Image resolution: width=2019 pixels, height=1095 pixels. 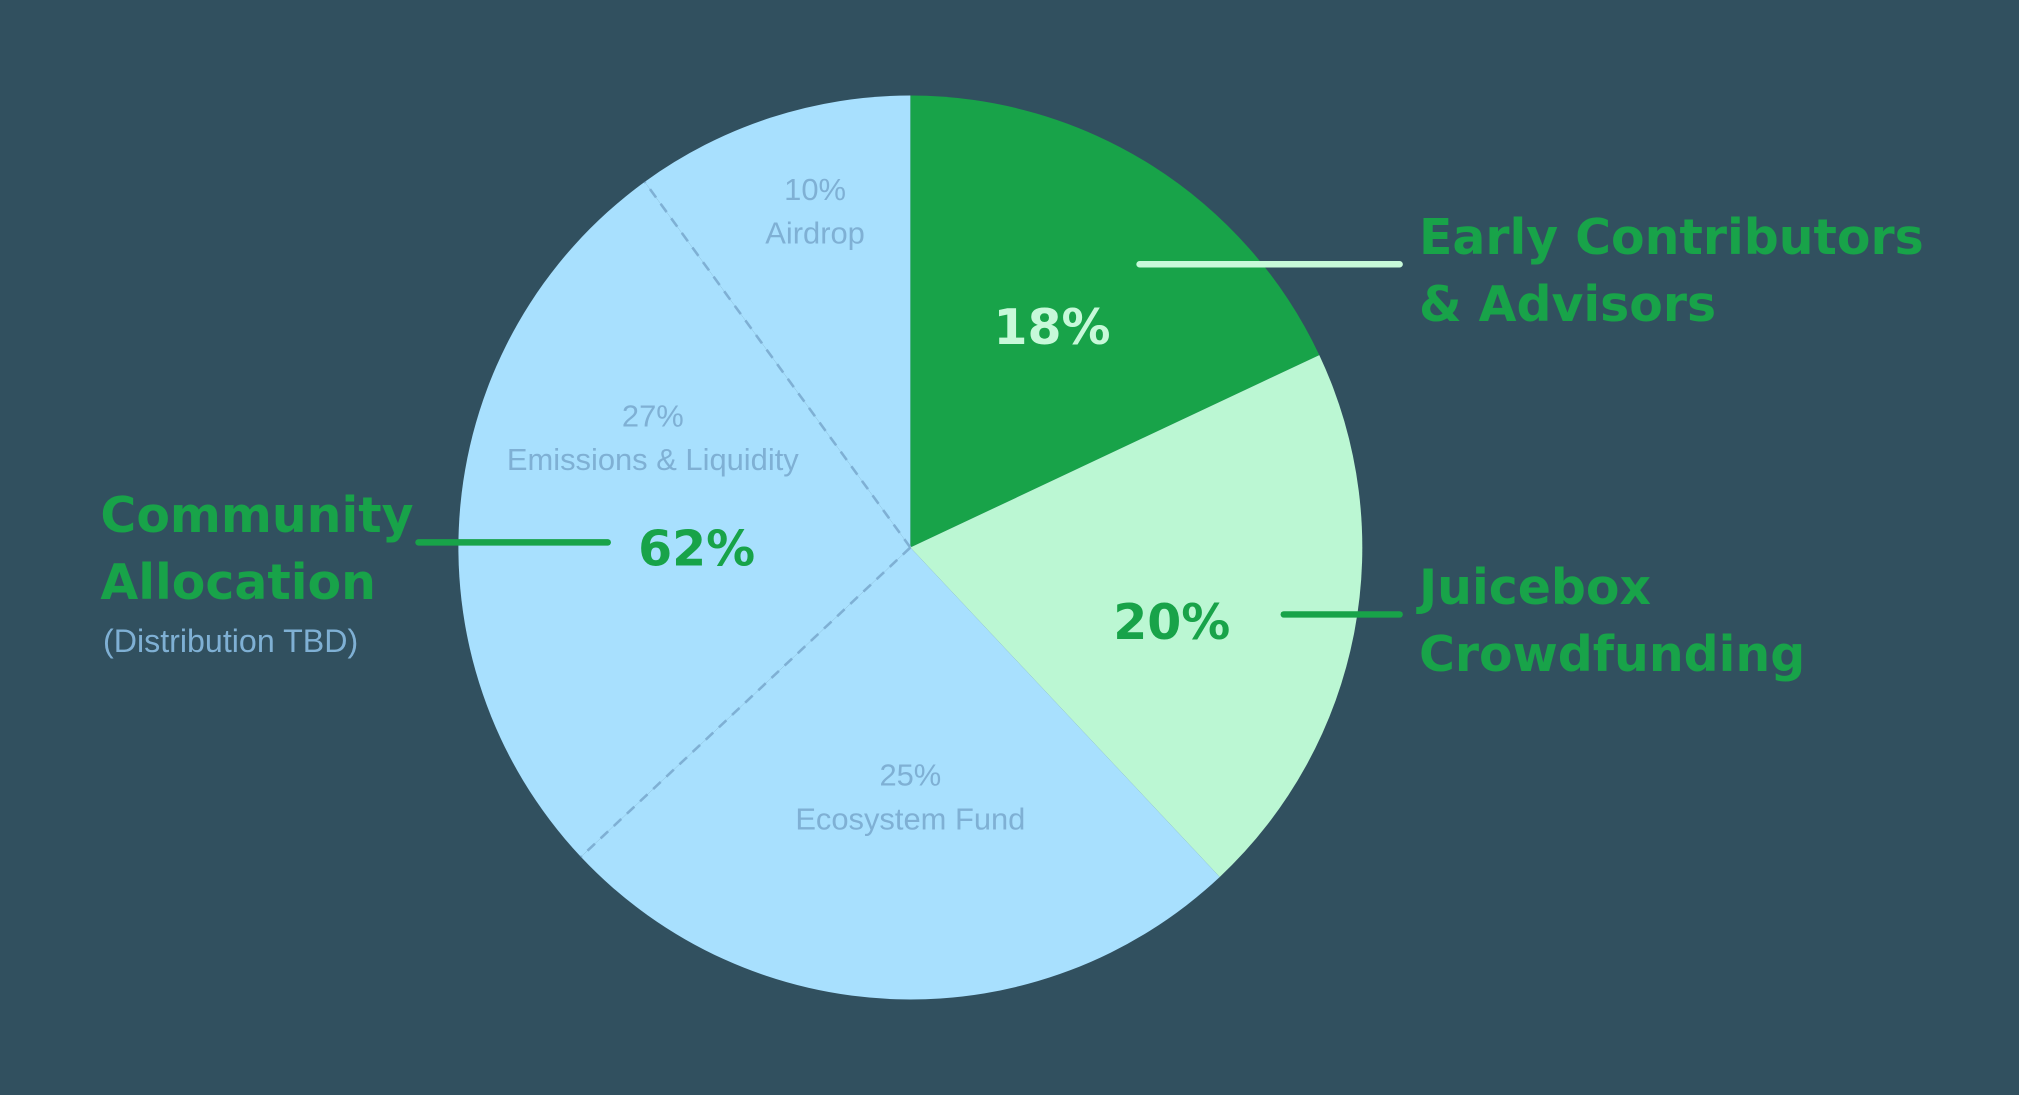 I want to click on pct-label-juicebox: 20%, so click(x=1171, y=622).